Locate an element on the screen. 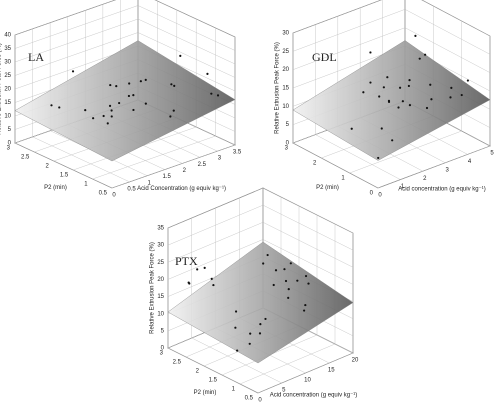 The width and height of the screenshot is (500, 405). x-tick-label: 5 is located at coordinates (284, 391).